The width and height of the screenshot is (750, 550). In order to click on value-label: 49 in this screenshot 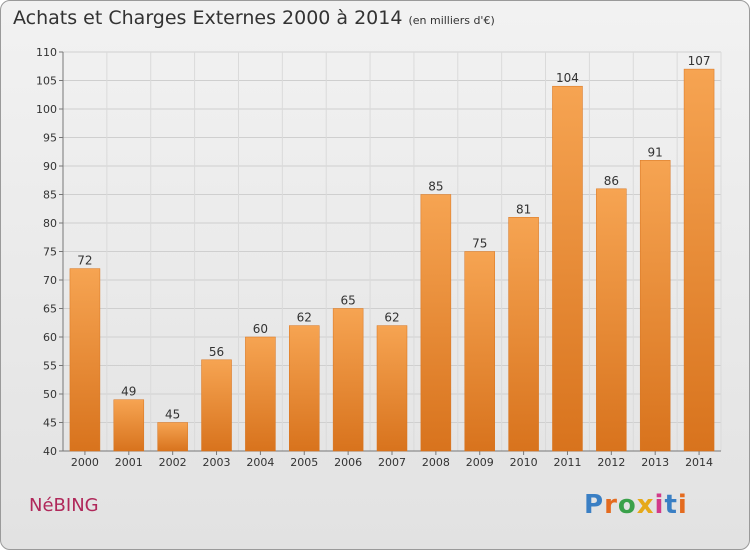, I will do `click(128, 392)`.